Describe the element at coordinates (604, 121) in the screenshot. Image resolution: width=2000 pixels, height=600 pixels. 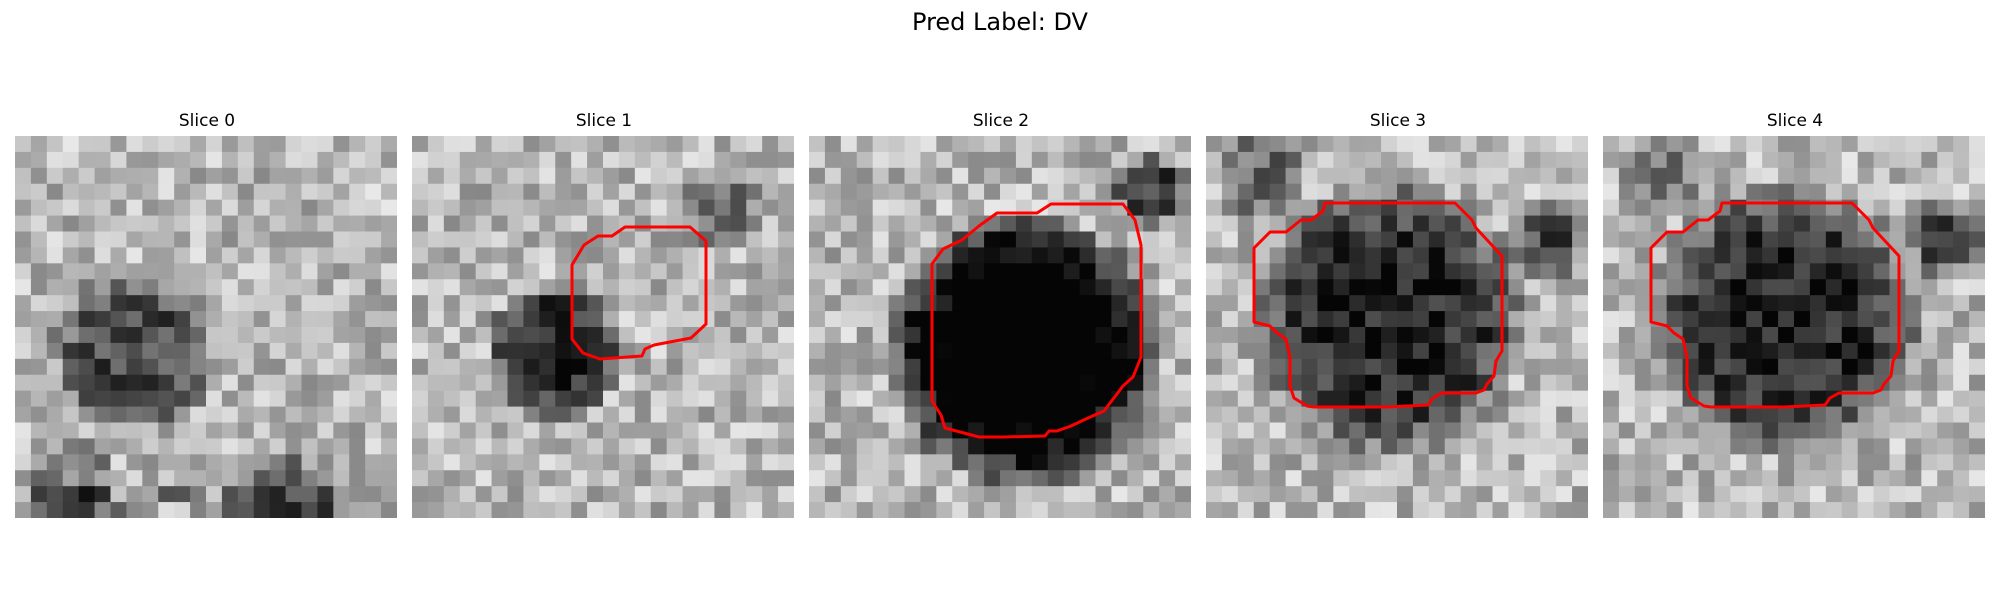
I see `slice-title: Slice 1` at that location.